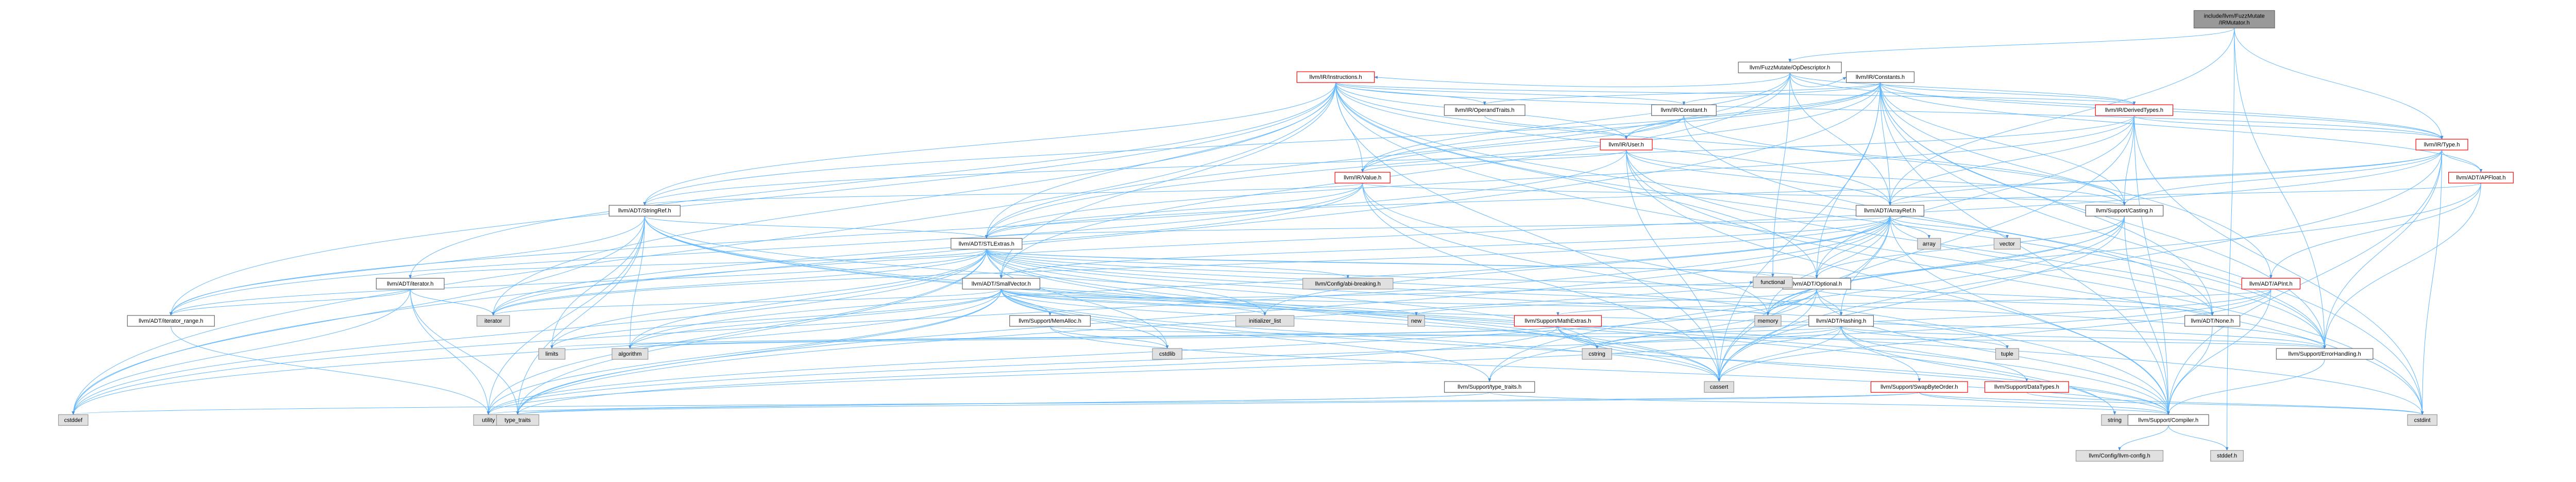 This screenshot has height=482, width=2576. I want to click on edge-arrayref-to-hashing, so click(1864, 266).